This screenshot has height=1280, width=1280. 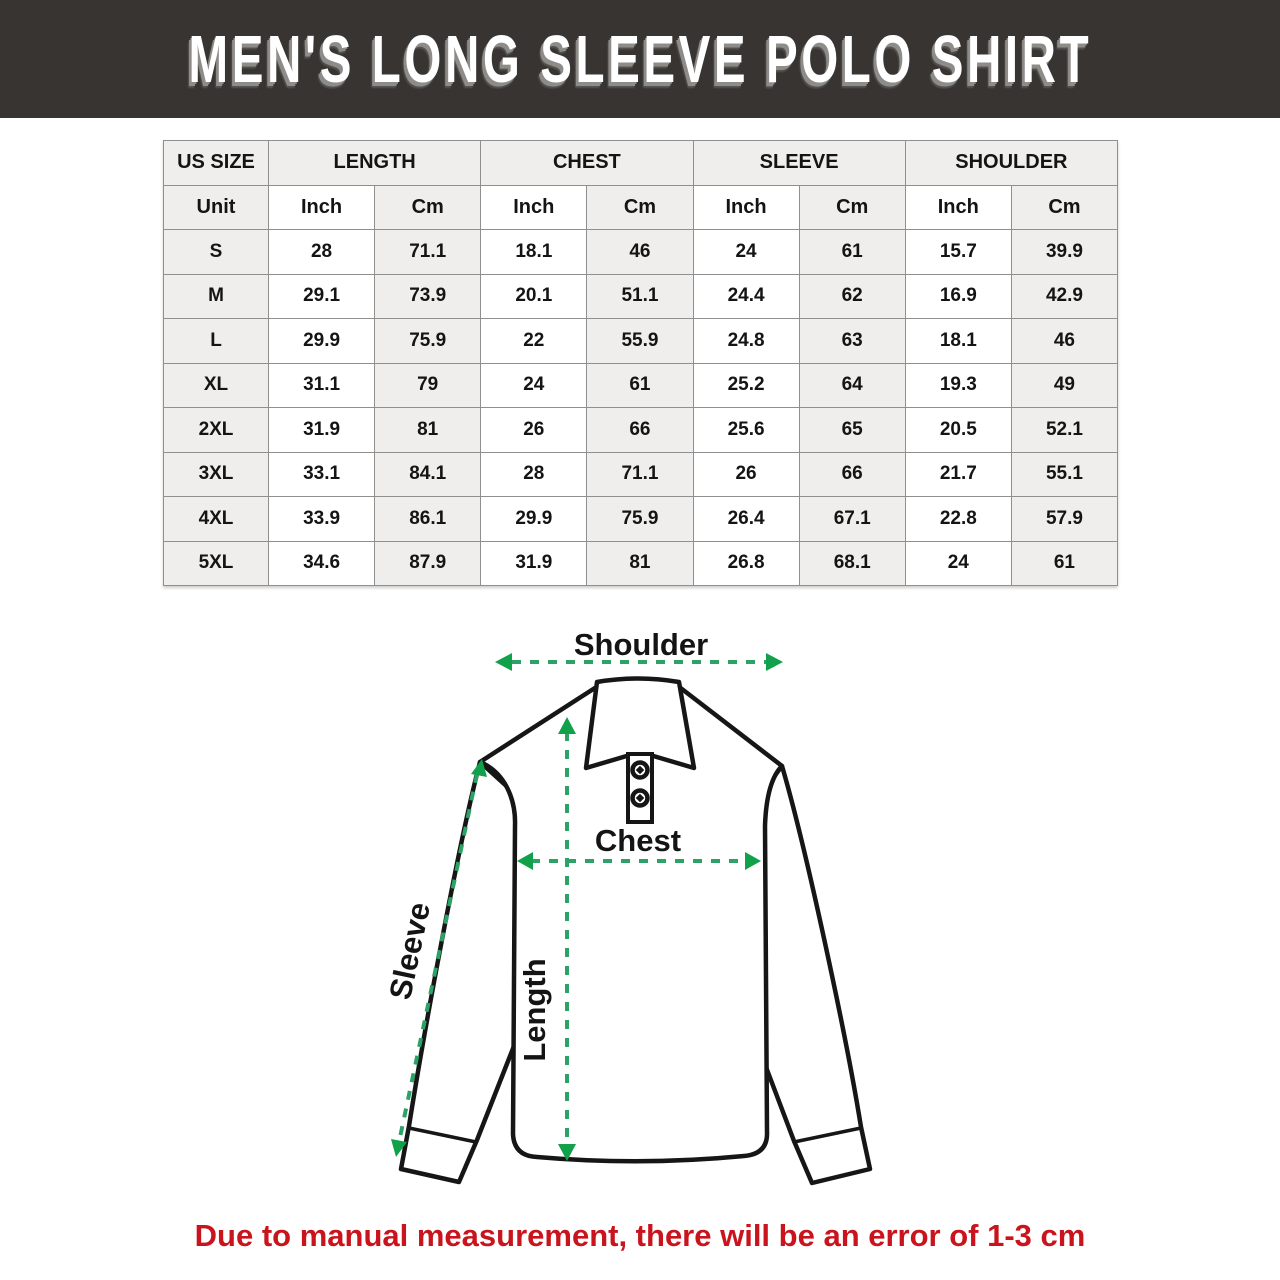 What do you see at coordinates (534, 296) in the screenshot?
I see `value-cell: 20.1` at bounding box center [534, 296].